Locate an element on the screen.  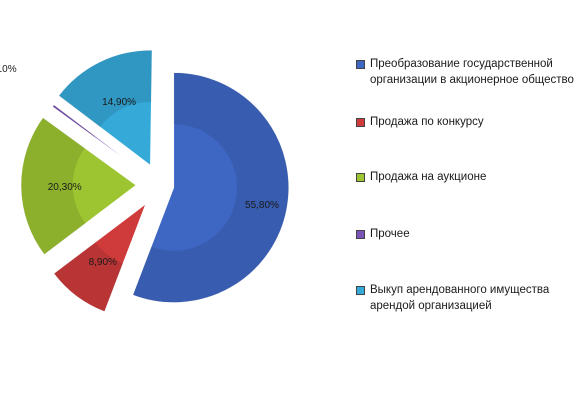
legend-swatch-transformation is located at coordinates (360, 64).